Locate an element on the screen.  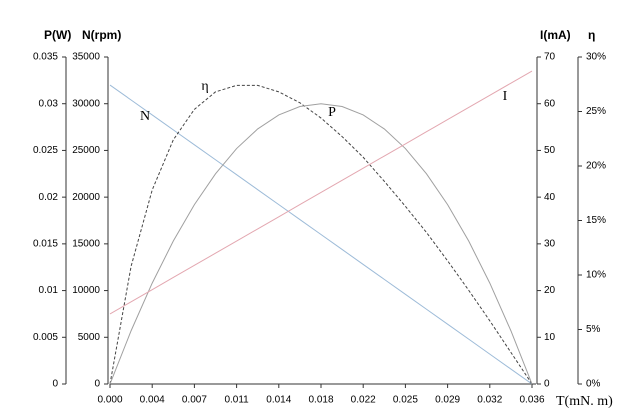
y-tick-label: 0.02 is located at coordinates (49, 197).